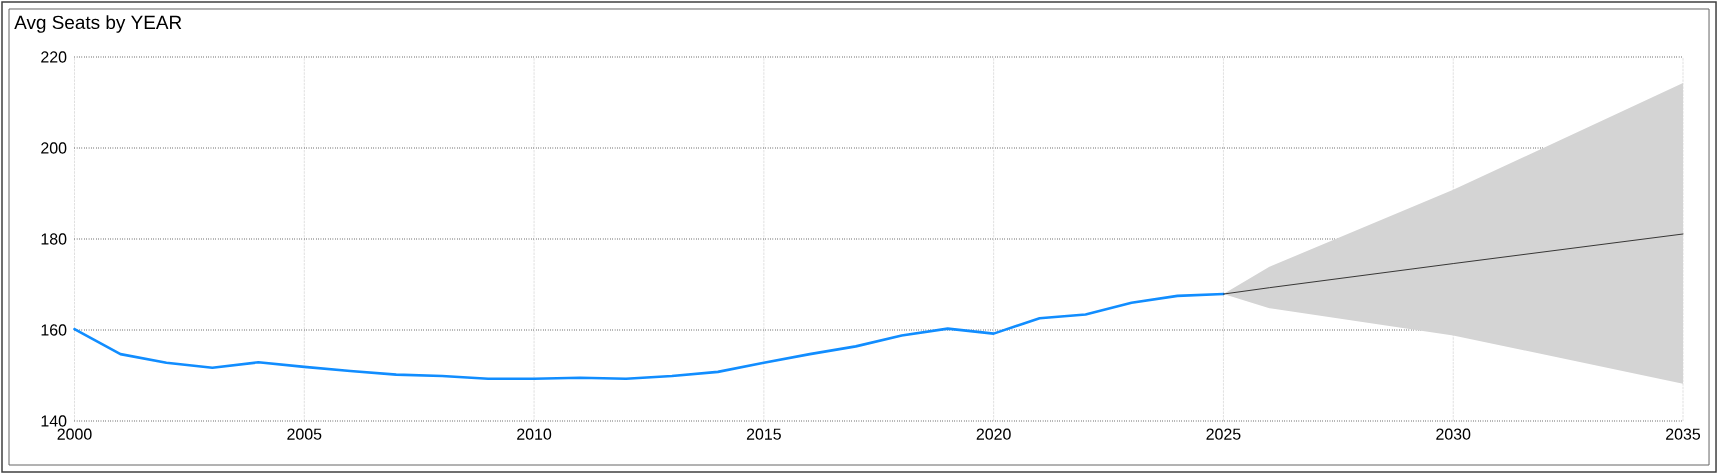  Describe the element at coordinates (54, 57) in the screenshot. I see `y-tick-label: 220` at that location.